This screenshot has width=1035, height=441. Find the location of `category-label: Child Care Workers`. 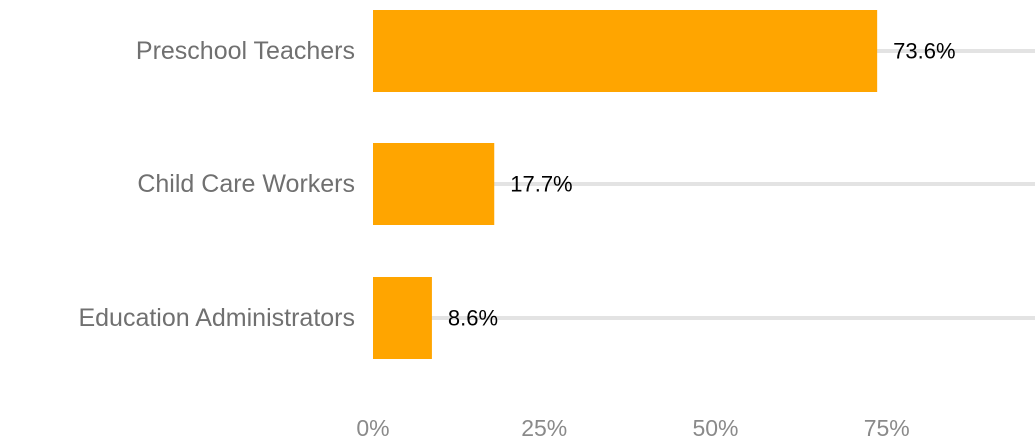

category-label: Child Care Workers is located at coordinates (246, 184).